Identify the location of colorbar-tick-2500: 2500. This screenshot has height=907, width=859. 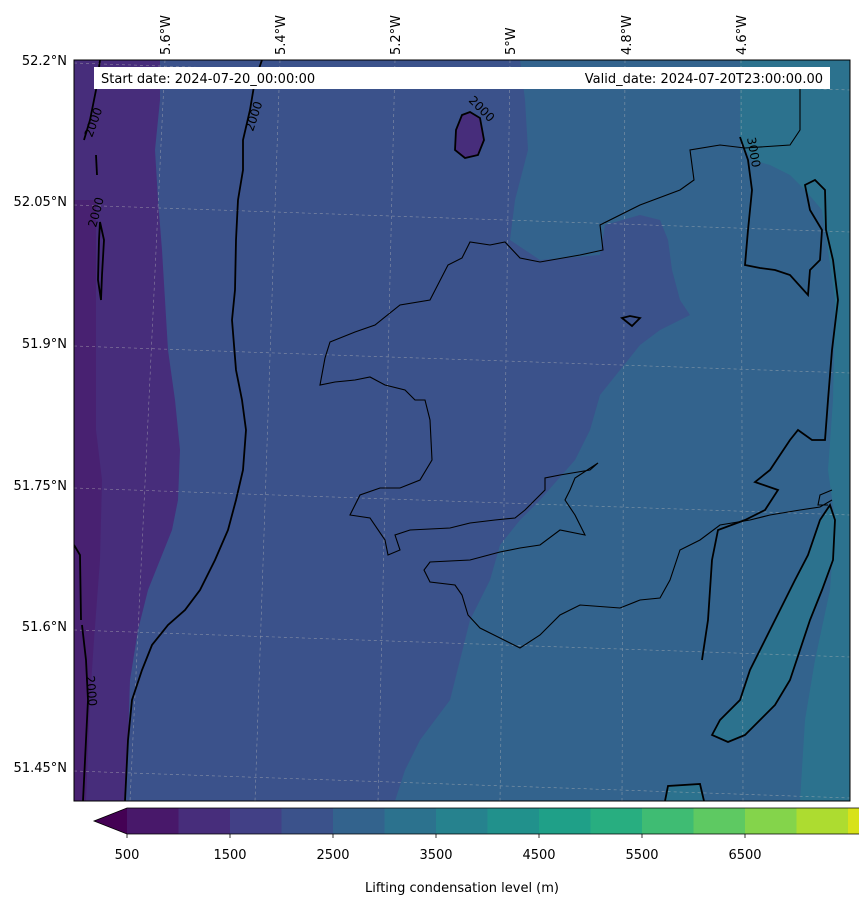
(332, 855).